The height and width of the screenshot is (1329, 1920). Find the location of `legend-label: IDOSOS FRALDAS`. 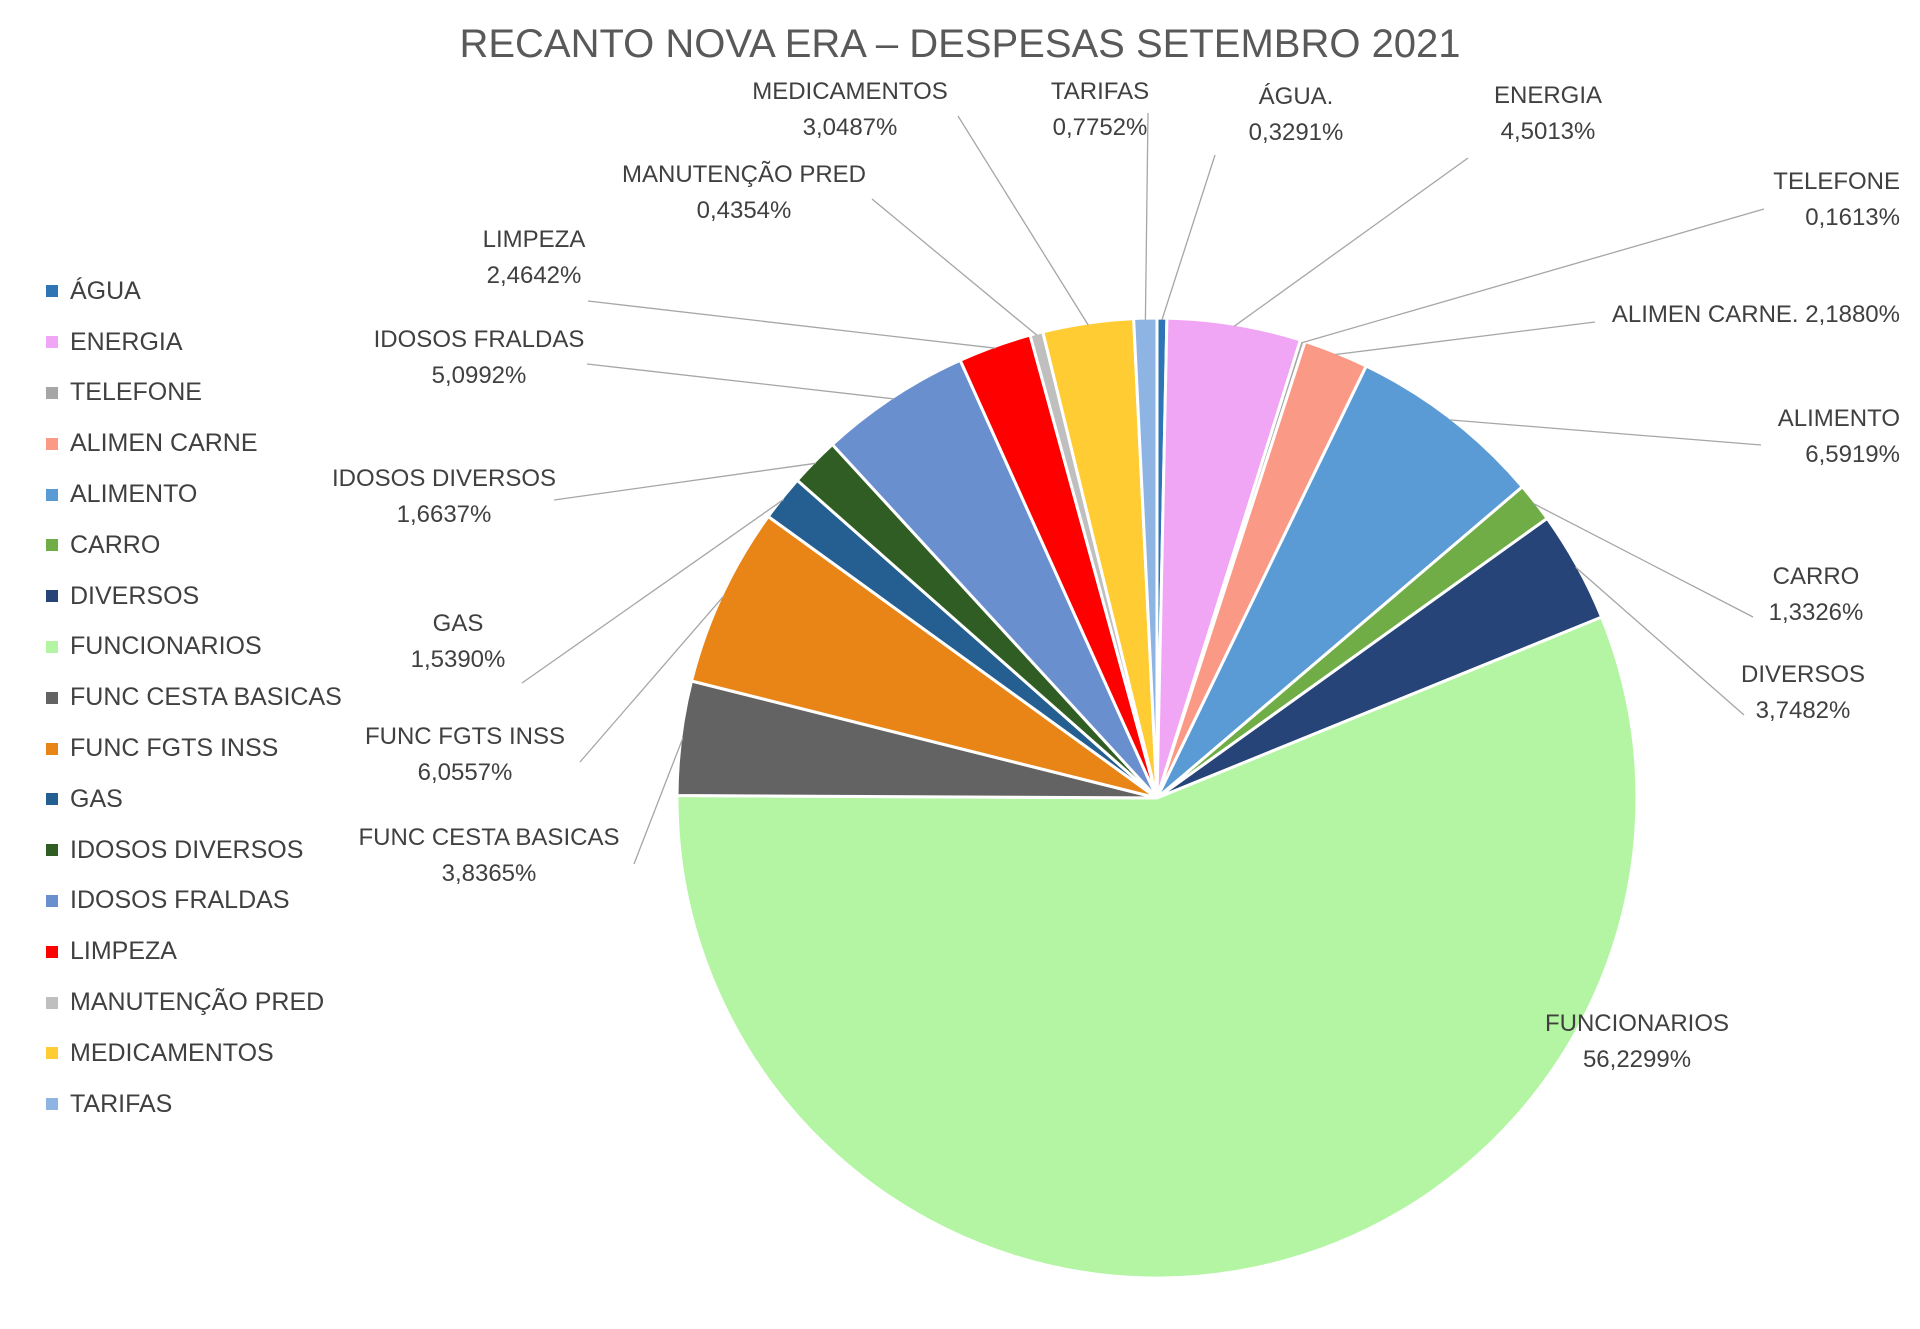

legend-label: IDOSOS FRALDAS is located at coordinates (180, 900).